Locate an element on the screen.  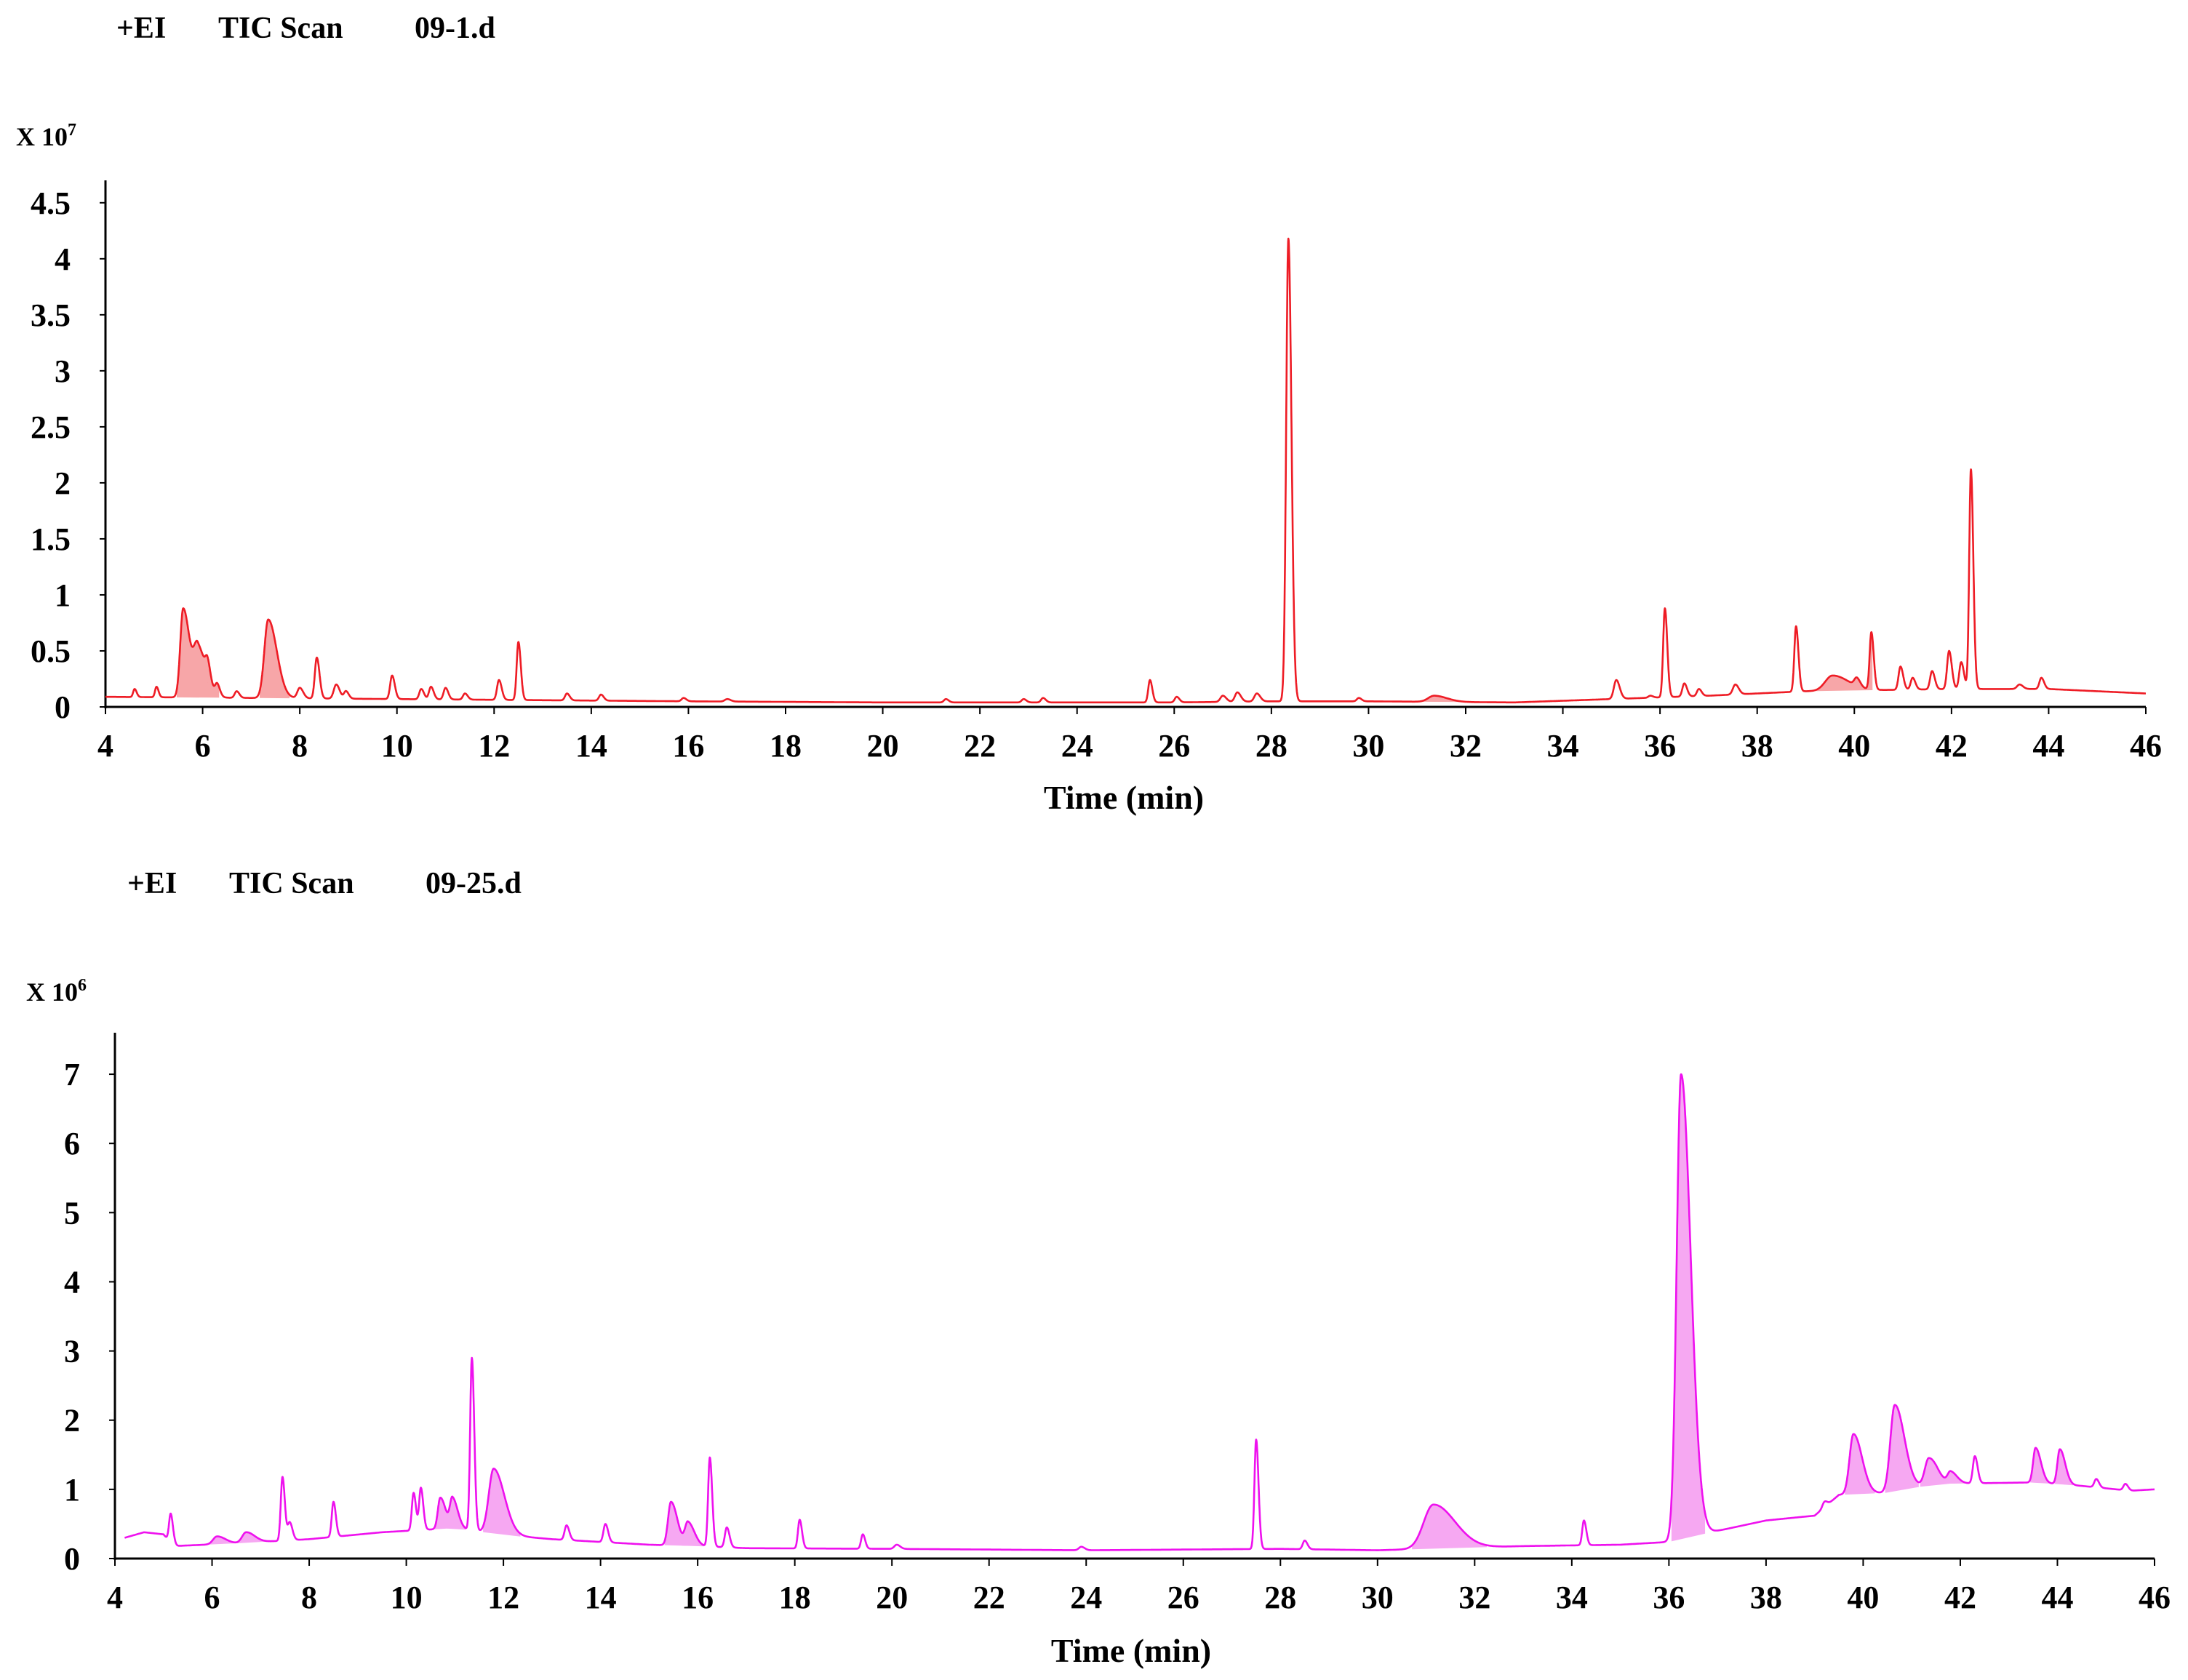
y-tick-label: 2.5 is located at coordinates (51, 427).